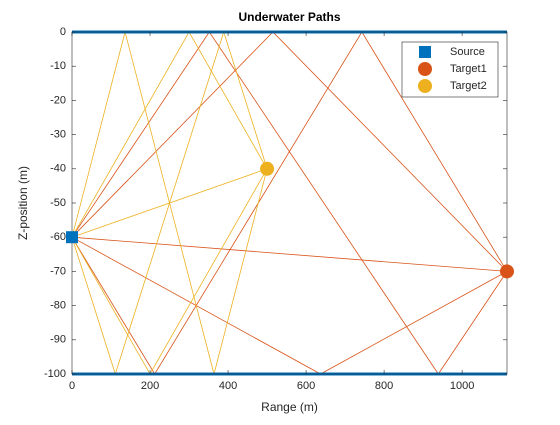 Image resolution: width=560 pixels, height=425 pixels. What do you see at coordinates (58, 203) in the screenshot?
I see `y-tick-label: -50` at bounding box center [58, 203].